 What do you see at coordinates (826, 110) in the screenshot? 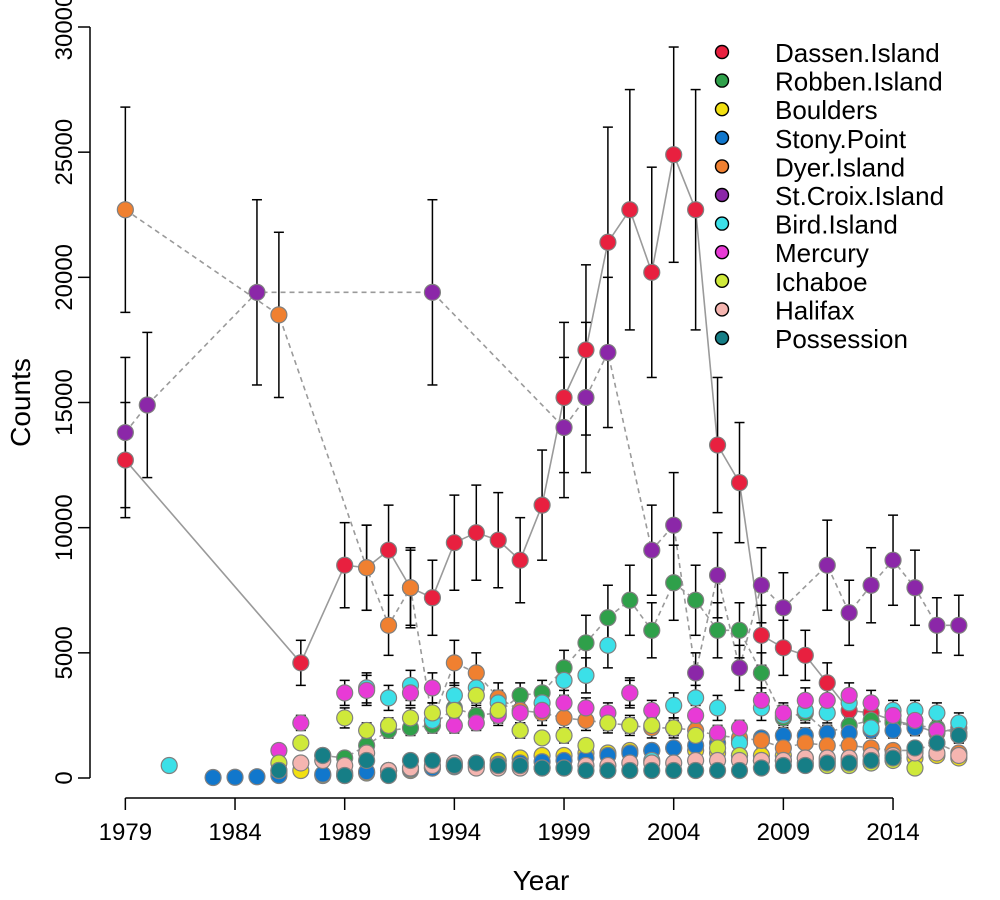
I see `legend-label: Boulders` at bounding box center [826, 110].